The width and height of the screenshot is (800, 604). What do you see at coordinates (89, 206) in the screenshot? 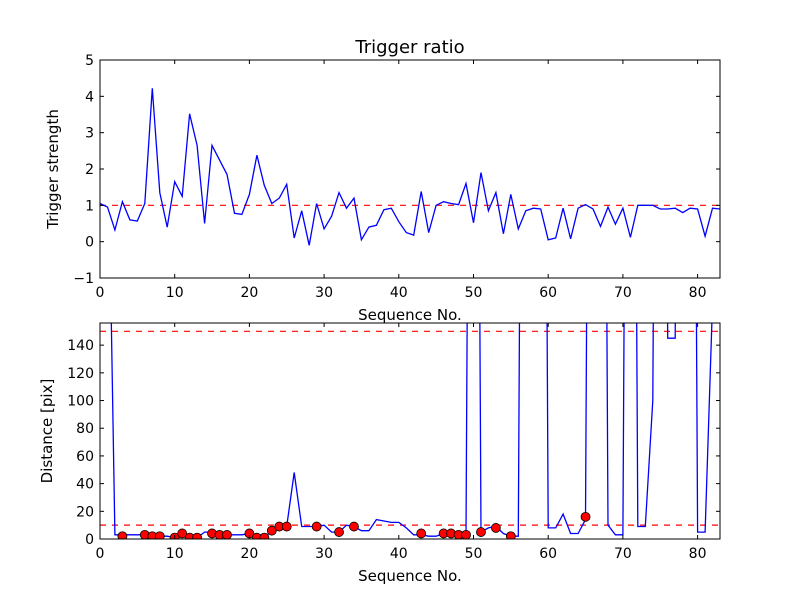
I see `y-tick-label: 1` at bounding box center [89, 206].